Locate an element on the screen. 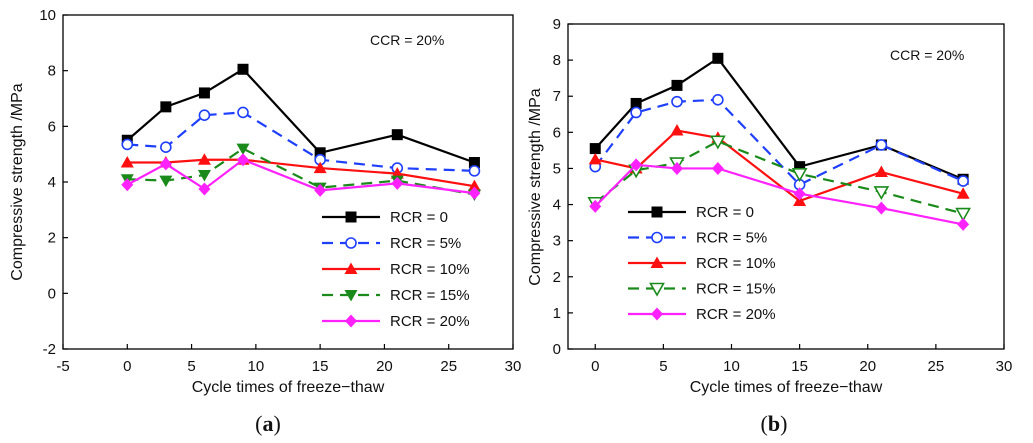 The height and width of the screenshot is (443, 1033). y-tick-label: 5 is located at coordinates (557, 168).